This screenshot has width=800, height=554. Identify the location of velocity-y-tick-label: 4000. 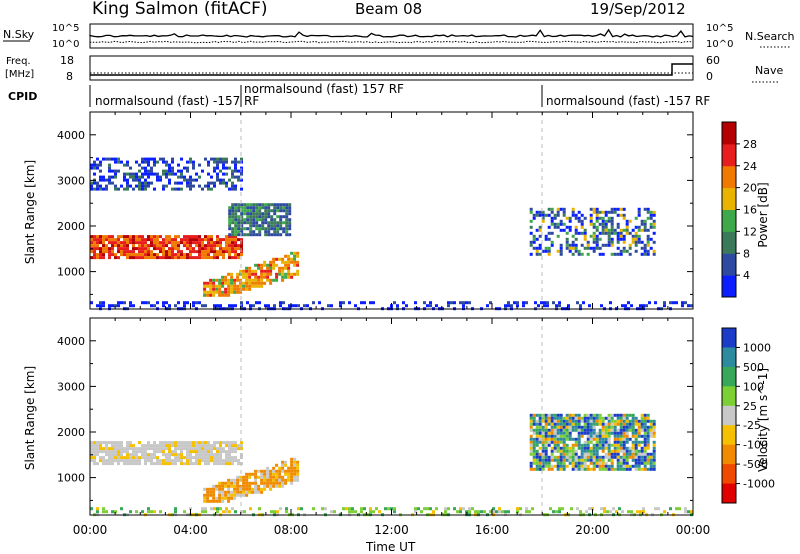
(71, 341).